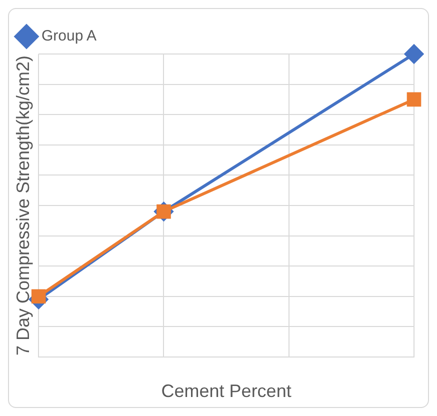 The height and width of the screenshot is (416, 437). I want to click on legend-label: Group A, so click(69, 36).